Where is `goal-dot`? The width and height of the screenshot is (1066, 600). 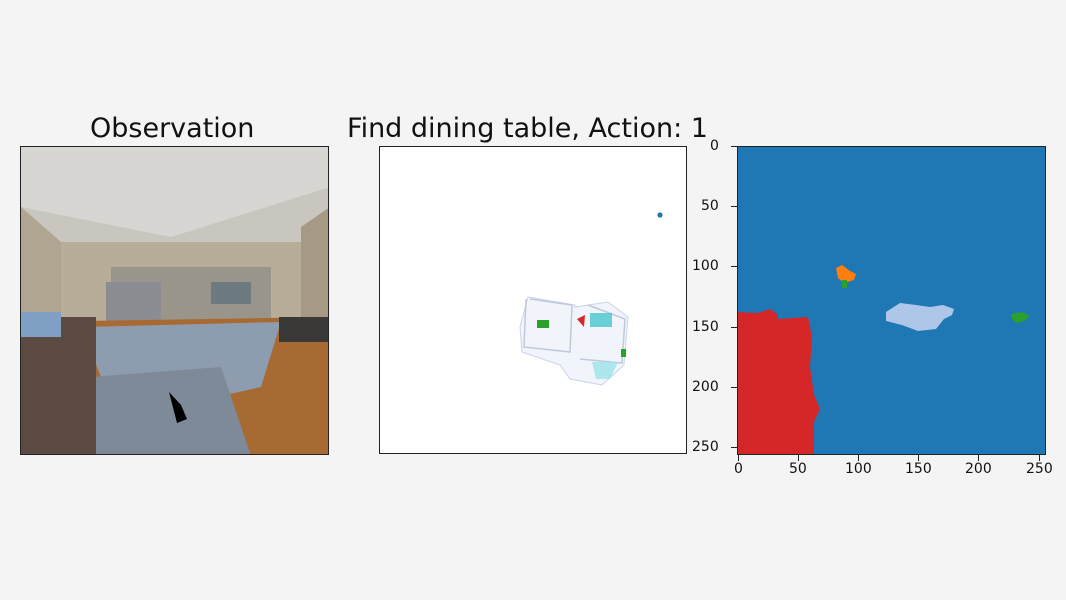 goal-dot is located at coordinates (660, 215).